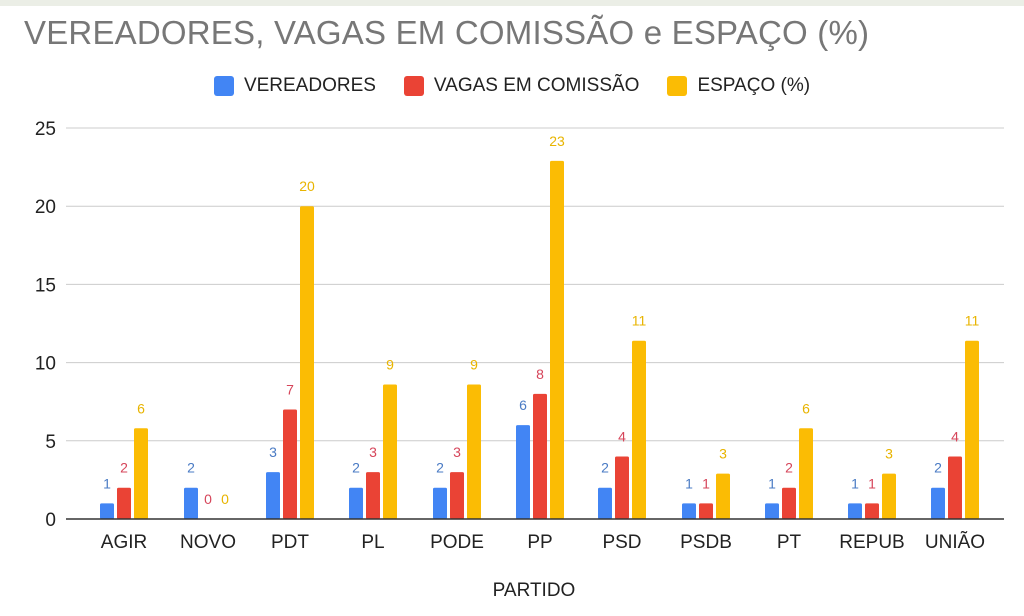 This screenshot has height=616, width=1024. Describe the element at coordinates (390, 364) in the screenshot. I see `data-label-espa-o-pl: 9` at that location.